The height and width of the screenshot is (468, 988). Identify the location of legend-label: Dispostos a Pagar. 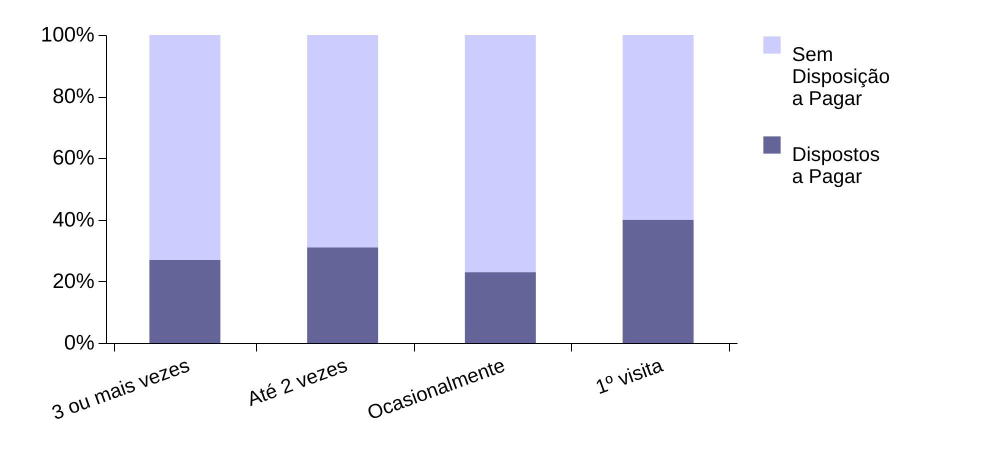
(836, 166).